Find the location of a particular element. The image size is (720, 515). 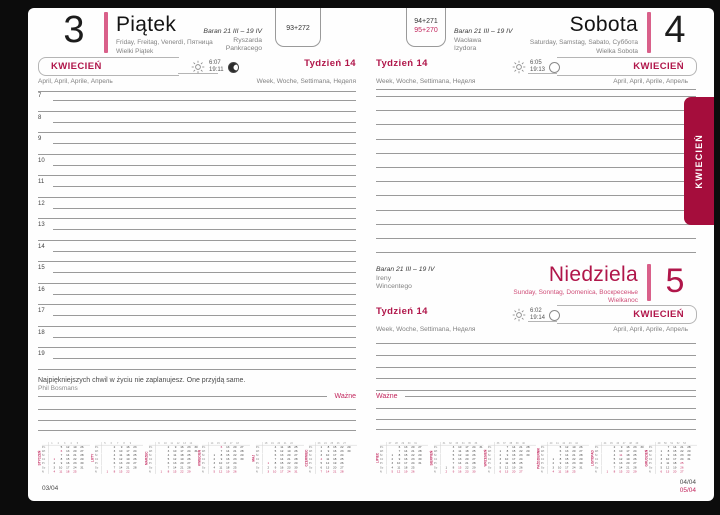

day-cell: 16 is located at coordinates (128, 447).